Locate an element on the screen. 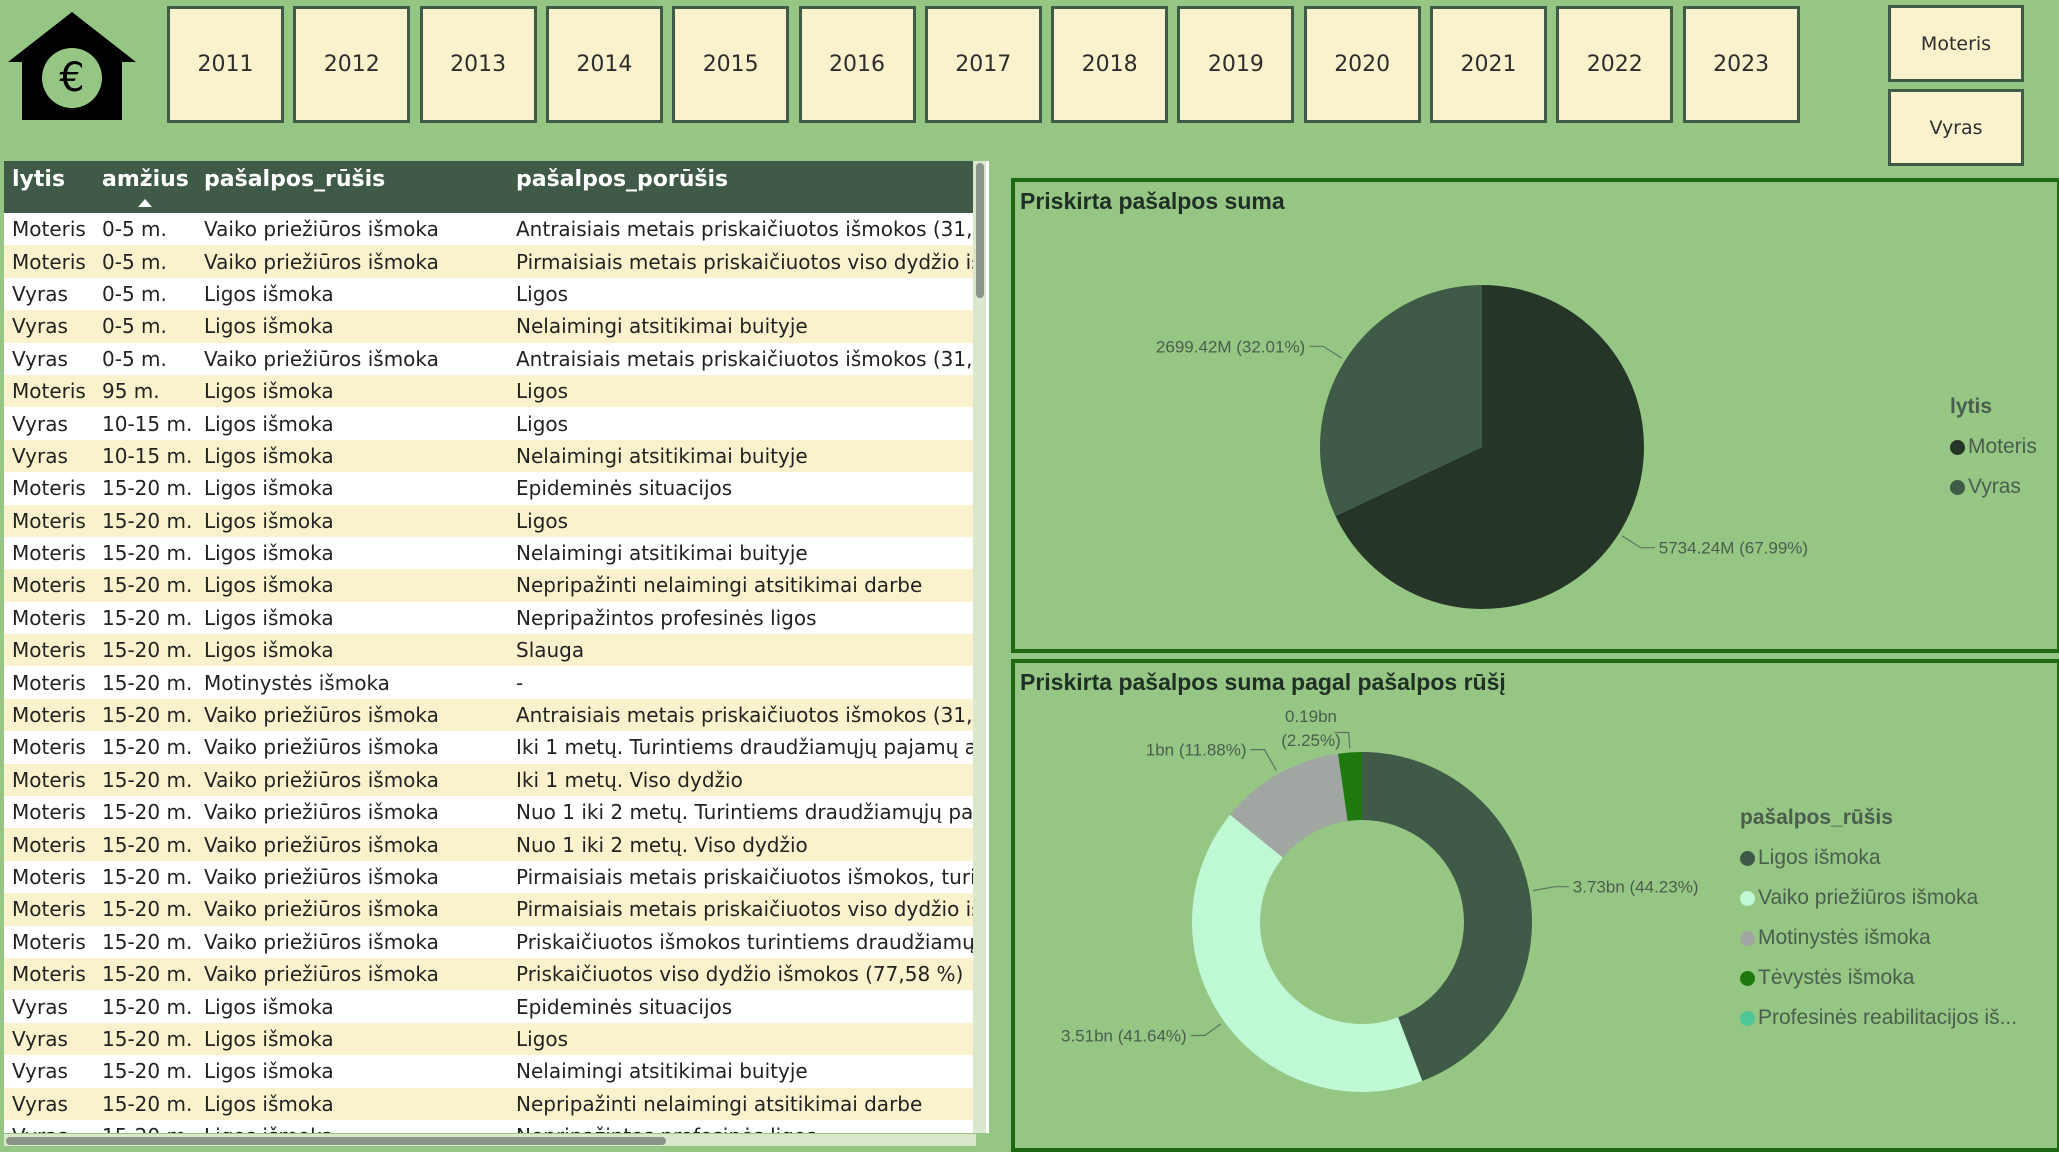 This screenshot has height=1152, width=2059. table-row: Moteris 95 m. Ligos išmoka Ligos is located at coordinates (489, 391).